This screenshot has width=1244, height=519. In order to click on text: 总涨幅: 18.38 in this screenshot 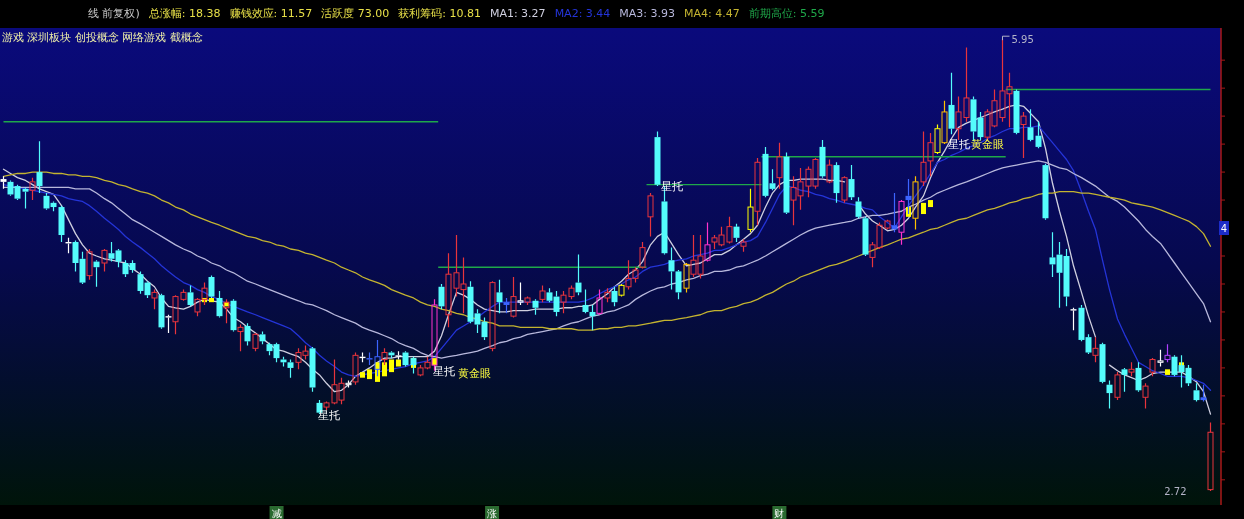, I will do `click(184, 13)`.